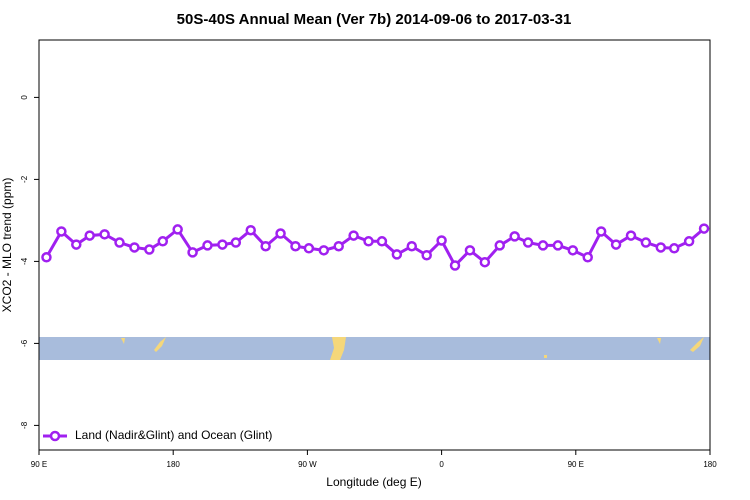  What do you see at coordinates (373, 482) in the screenshot?
I see `x-axis-label: Longitude (deg E)` at bounding box center [373, 482].